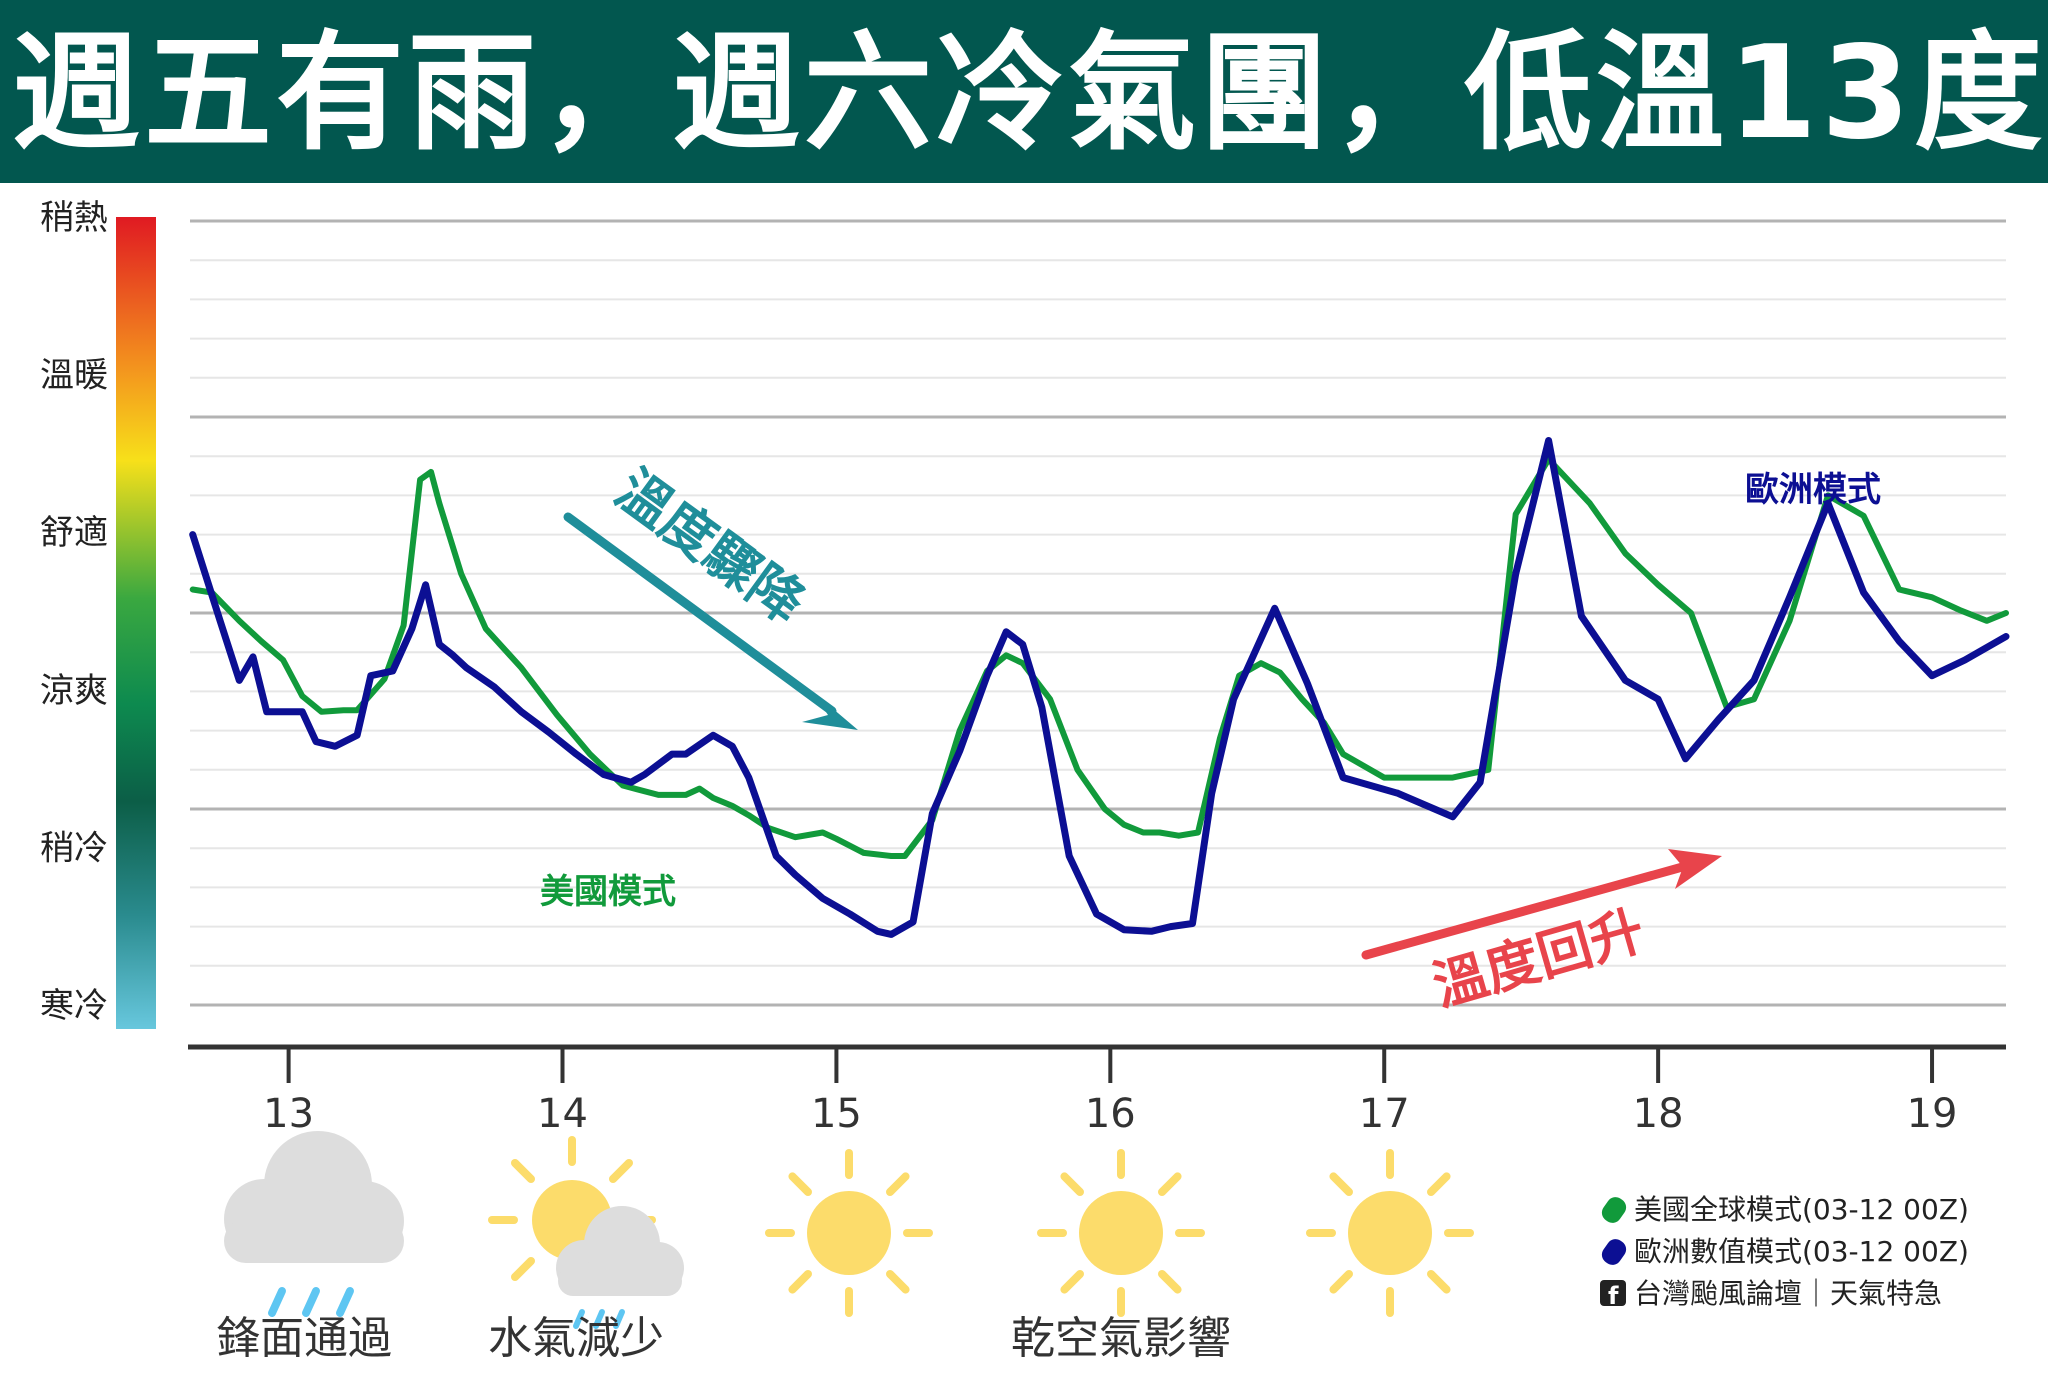  I want to click on y-category-label: 溫暖, so click(74, 376).